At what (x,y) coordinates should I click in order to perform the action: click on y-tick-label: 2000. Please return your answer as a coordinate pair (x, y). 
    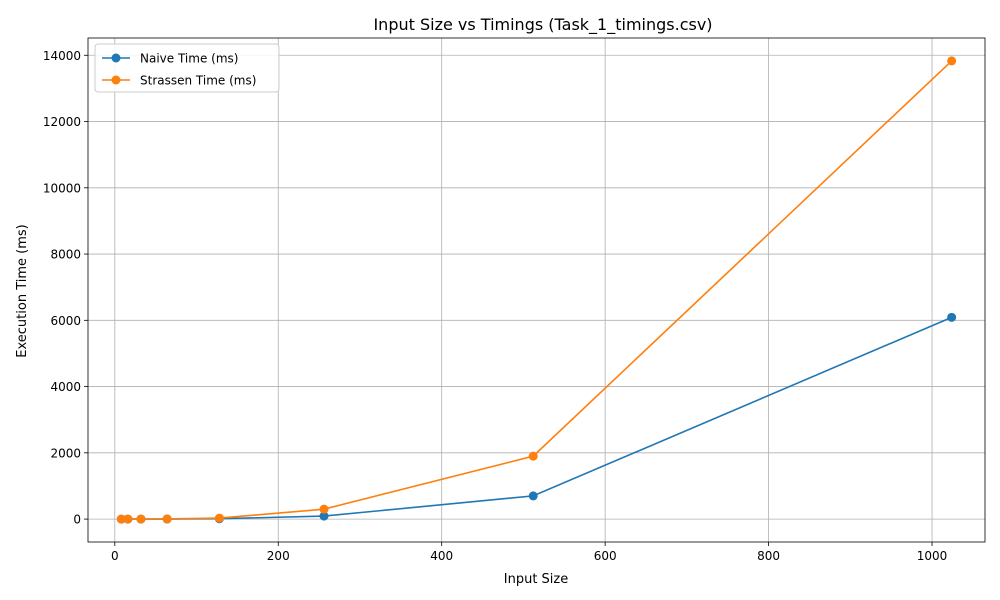
    Looking at the image, I should click on (65, 453).